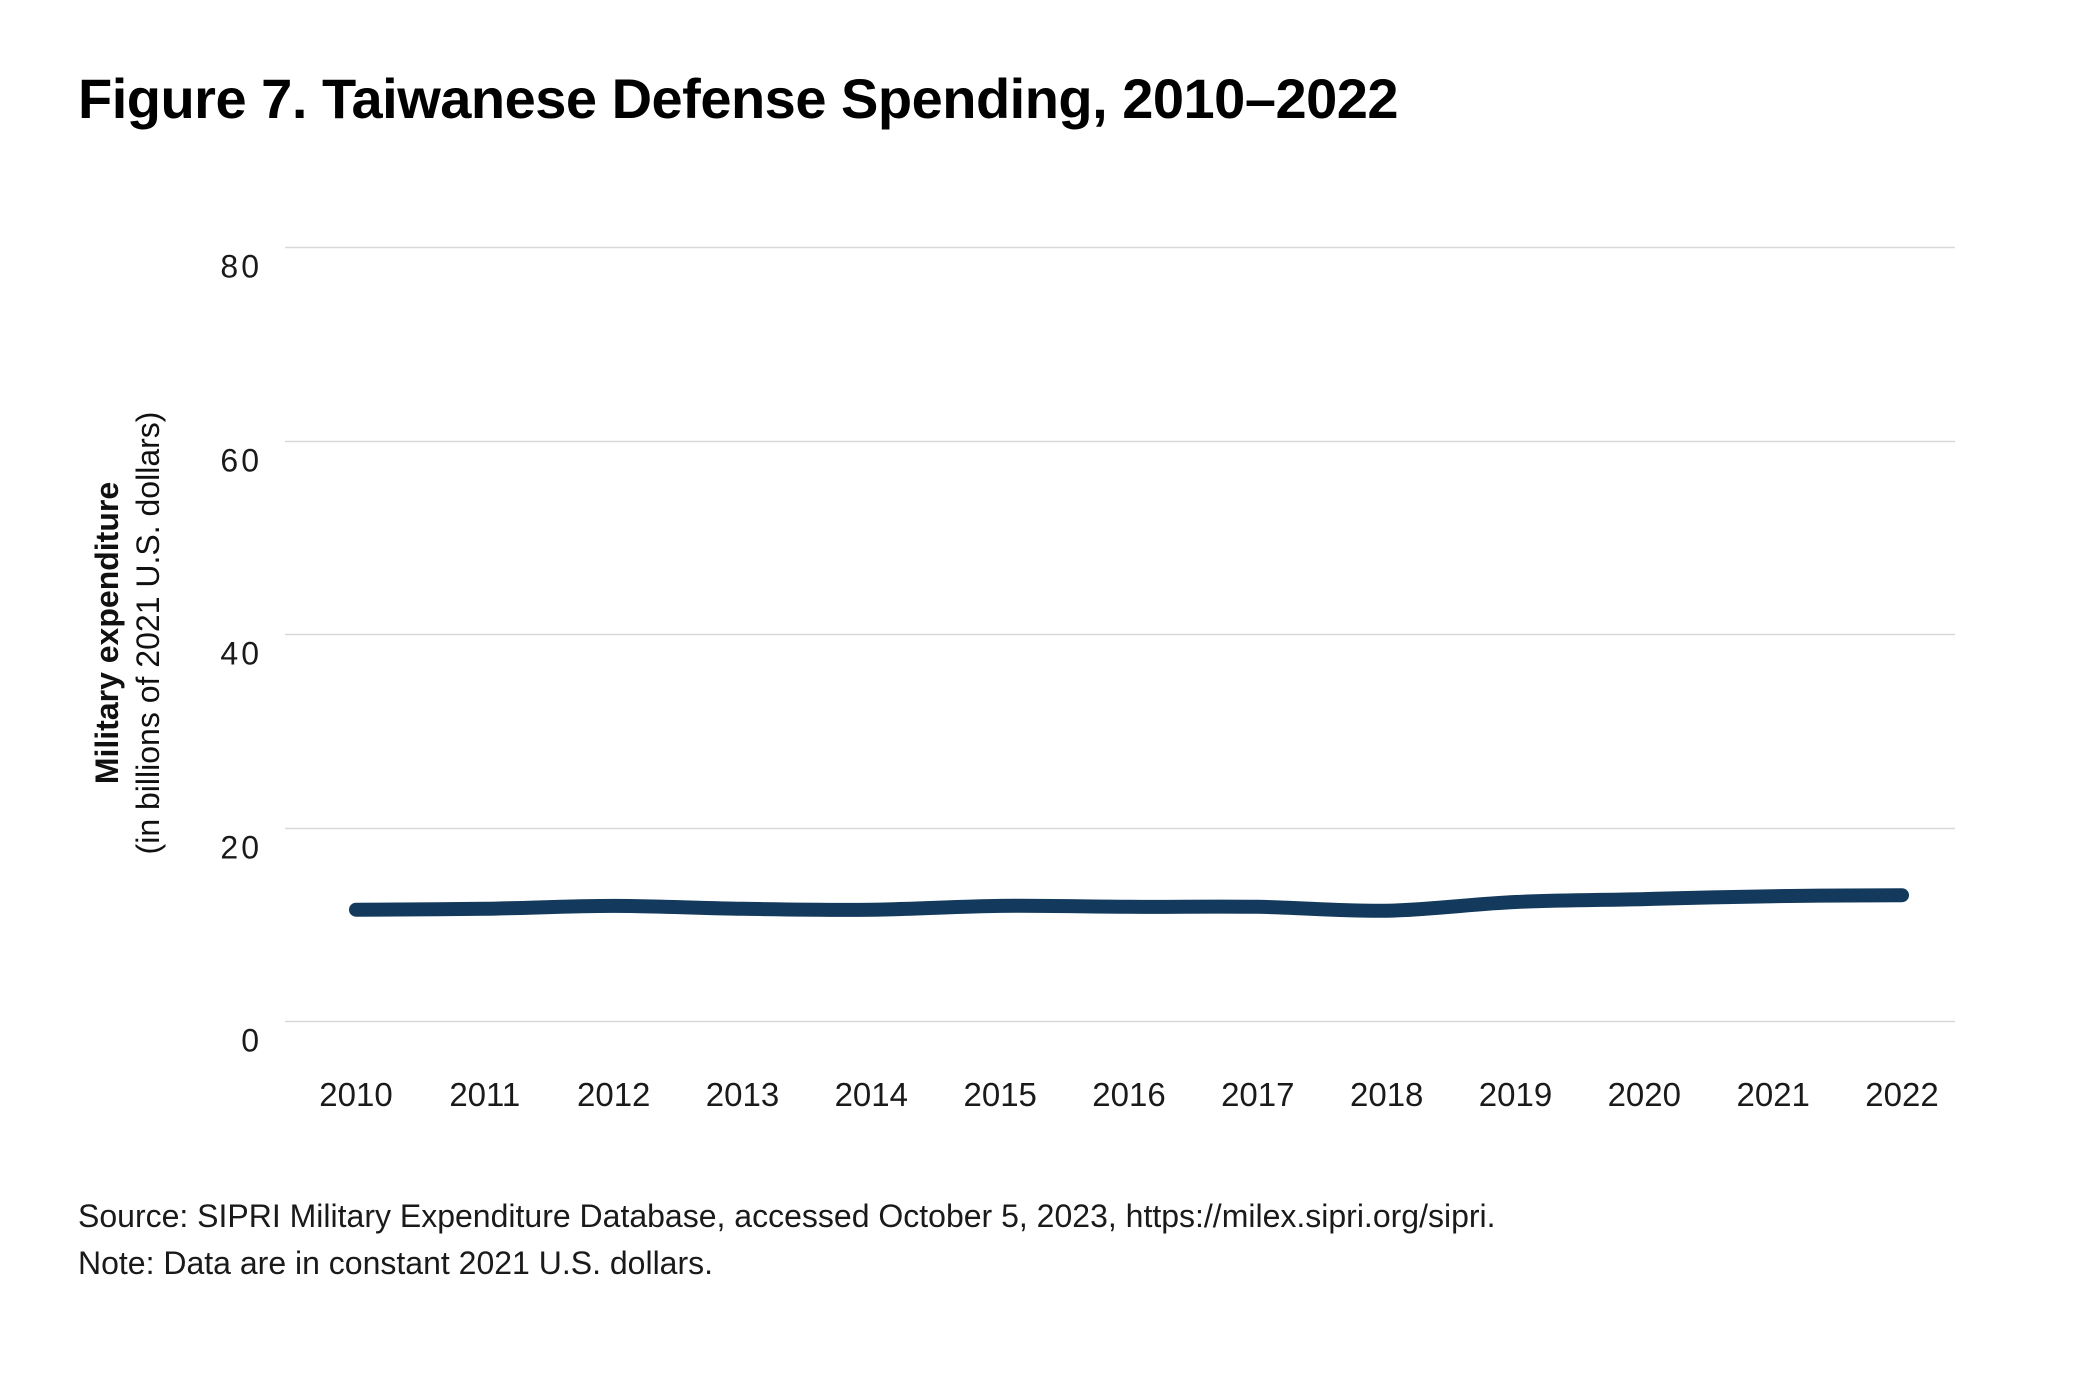 This screenshot has height=1374, width=2084. I want to click on x-tick-label: 2019, so click(1515, 1094).